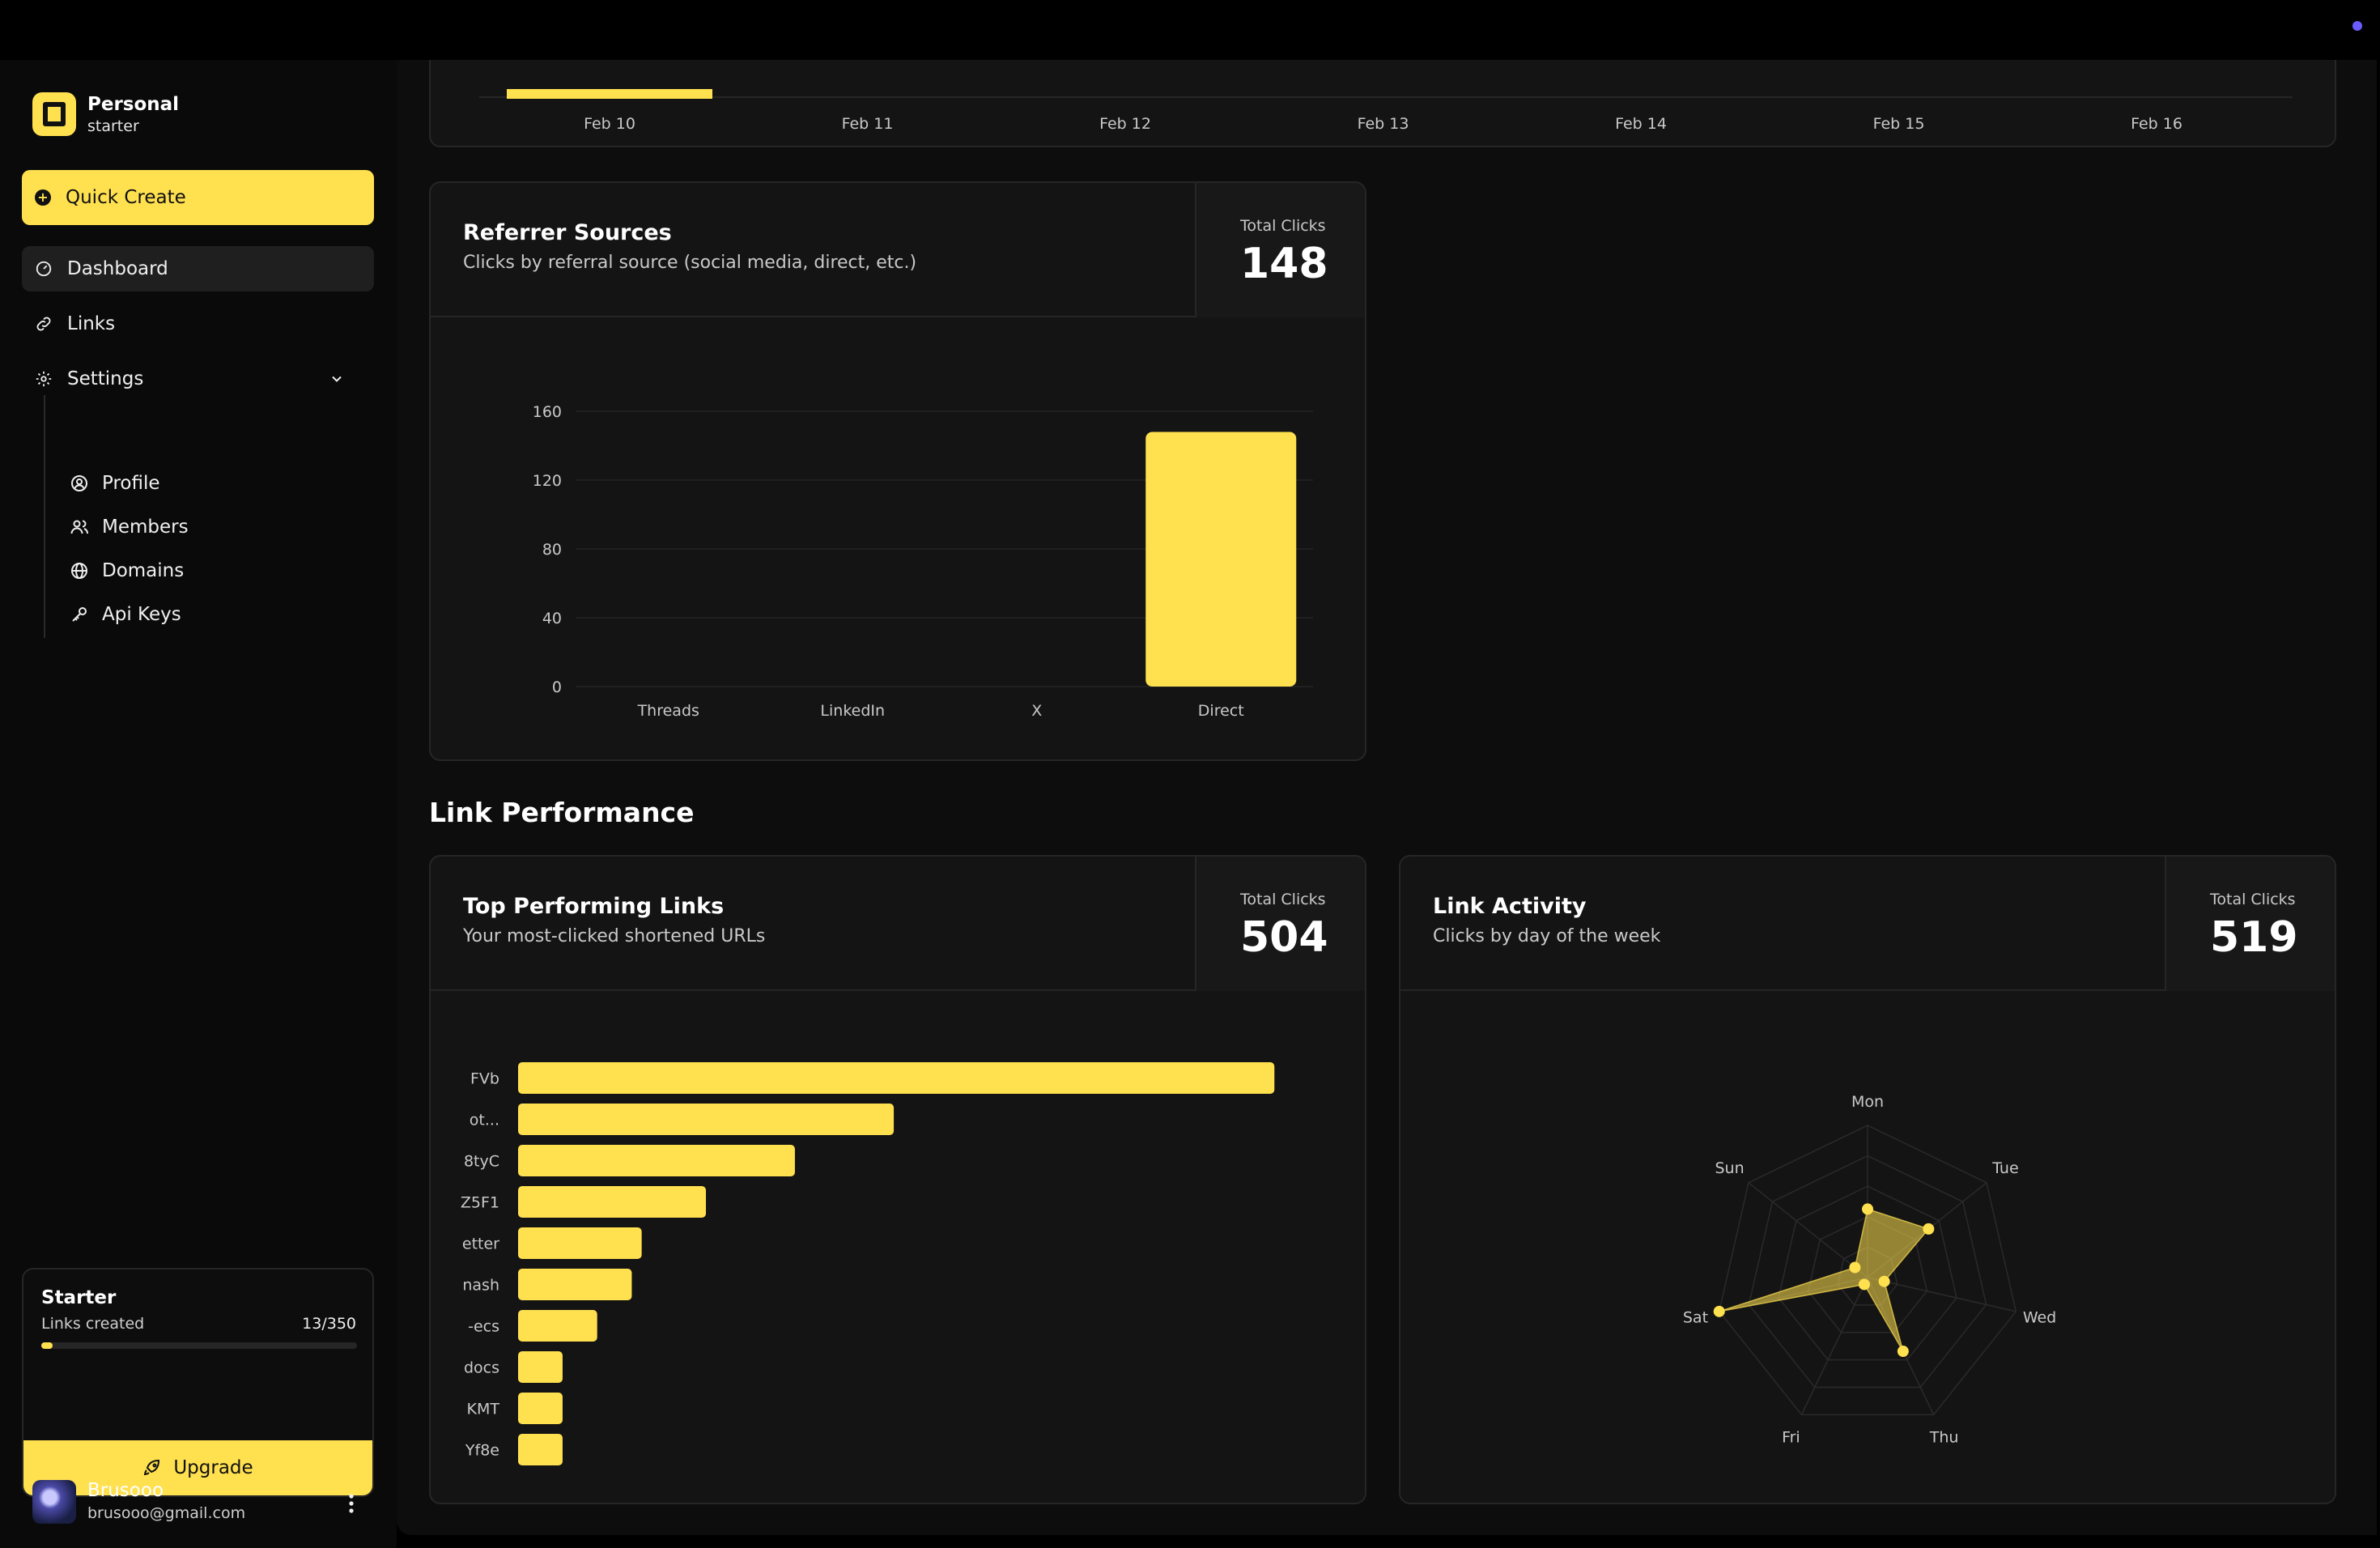  I want to click on timeline-tick-label: Feb 10, so click(610, 124).